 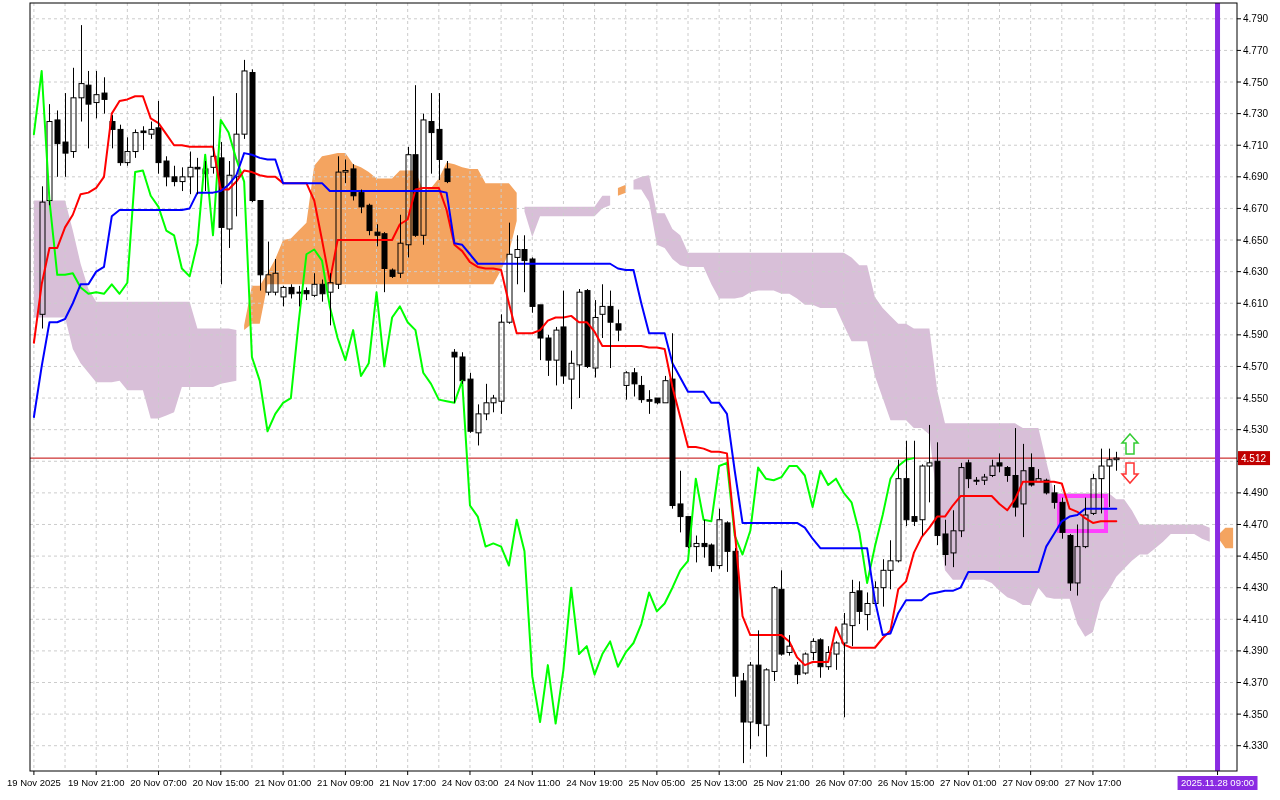 What do you see at coordinates (968, 783) in the screenshot?
I see `x-tick-label: 27 Nov 01:00` at bounding box center [968, 783].